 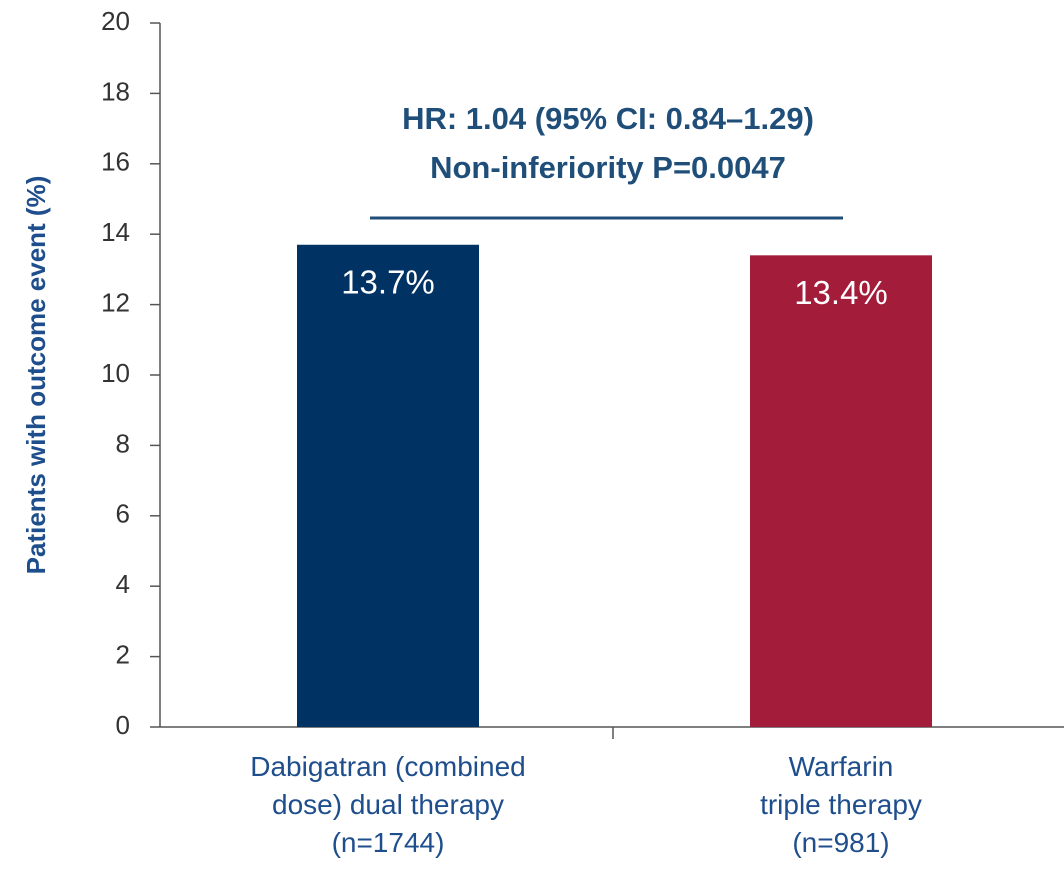 I want to click on y-tick-label: 2, so click(x=123, y=654).